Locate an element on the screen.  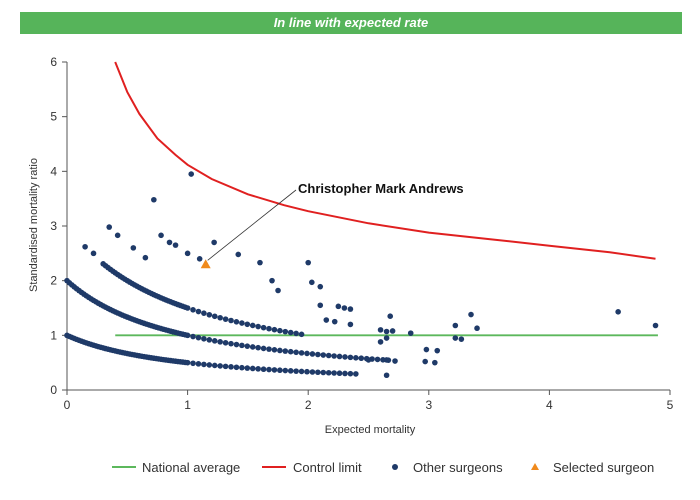
legend-other-surgeons-label: Other surgeons is located at coordinates (458, 467).